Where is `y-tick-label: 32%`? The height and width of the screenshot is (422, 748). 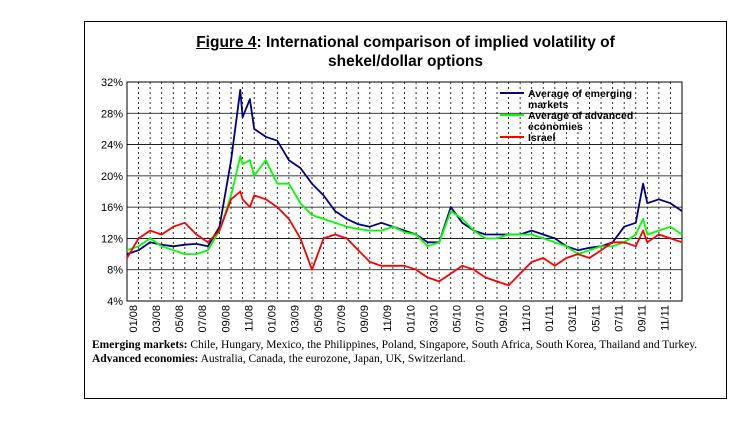 y-tick-label: 32% is located at coordinates (112, 83).